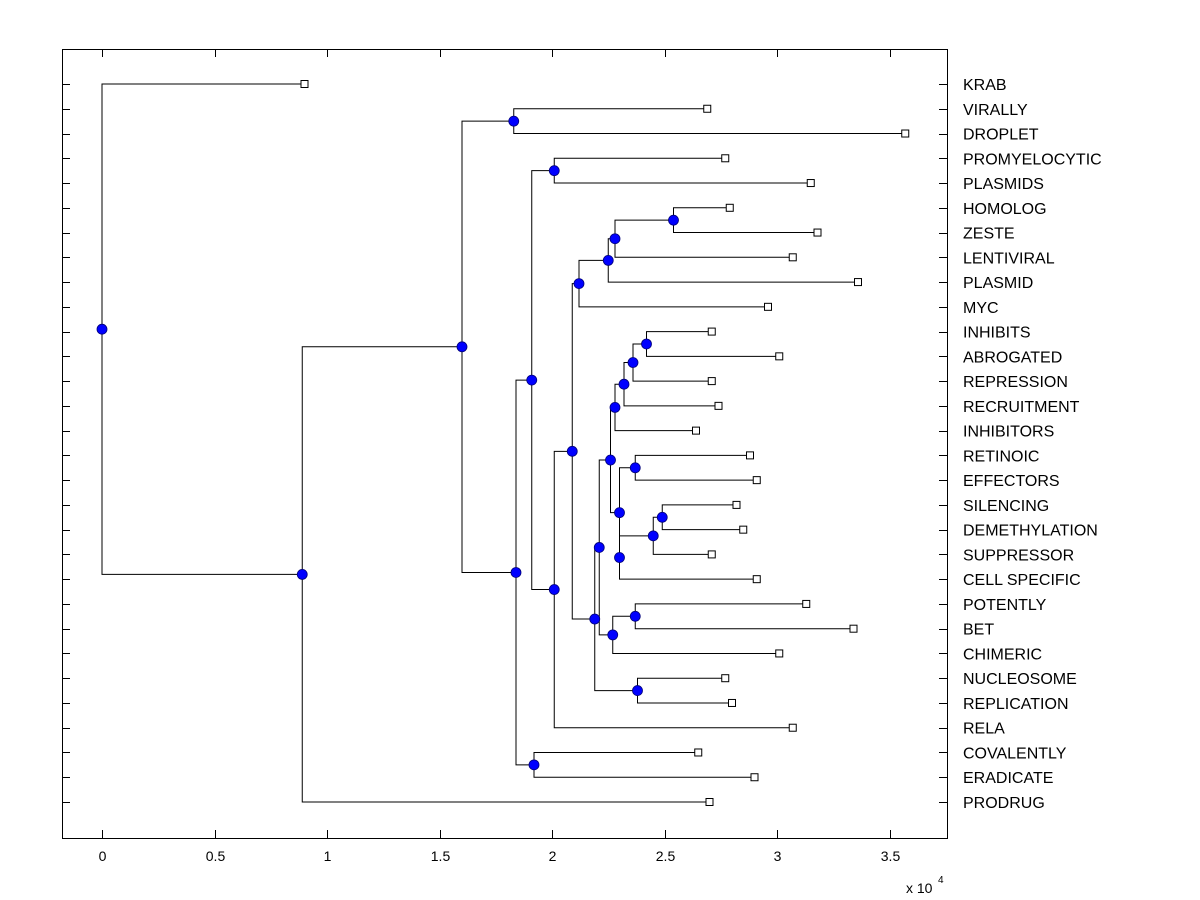  What do you see at coordinates (216, 856) in the screenshot?
I see `x-tick-label: 0.5` at bounding box center [216, 856].